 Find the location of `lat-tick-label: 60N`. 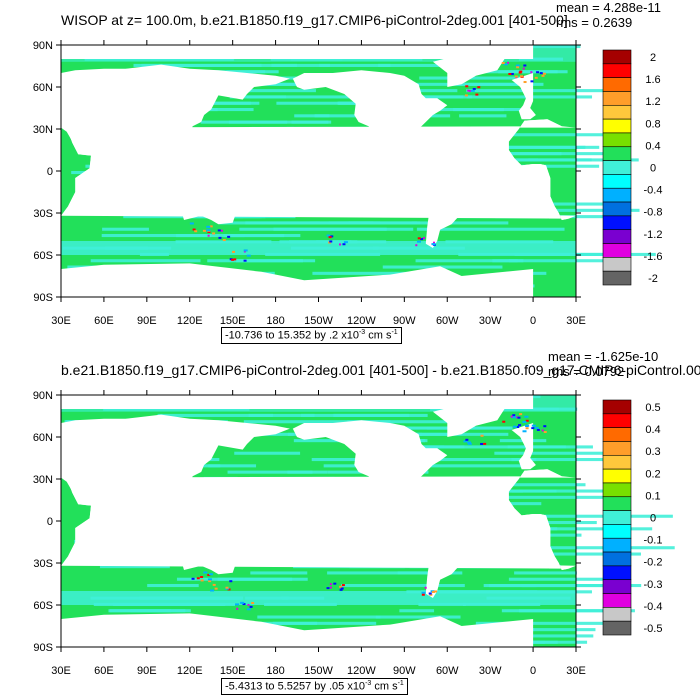

lat-tick-label: 60N is located at coordinates (43, 88).